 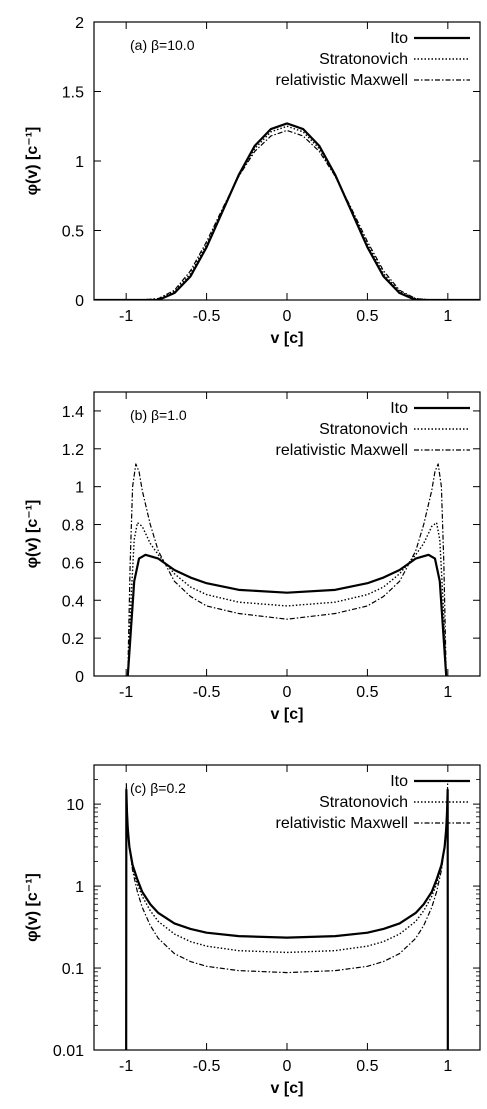 I want to click on y-tick-label: 1.4, so click(x=73, y=412).